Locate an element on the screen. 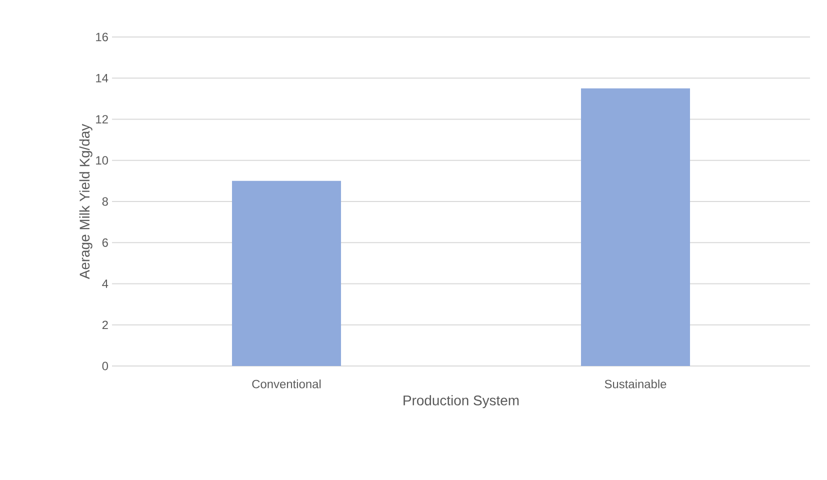 The image size is (827, 480). x-tick-label: Conventional is located at coordinates (286, 384).